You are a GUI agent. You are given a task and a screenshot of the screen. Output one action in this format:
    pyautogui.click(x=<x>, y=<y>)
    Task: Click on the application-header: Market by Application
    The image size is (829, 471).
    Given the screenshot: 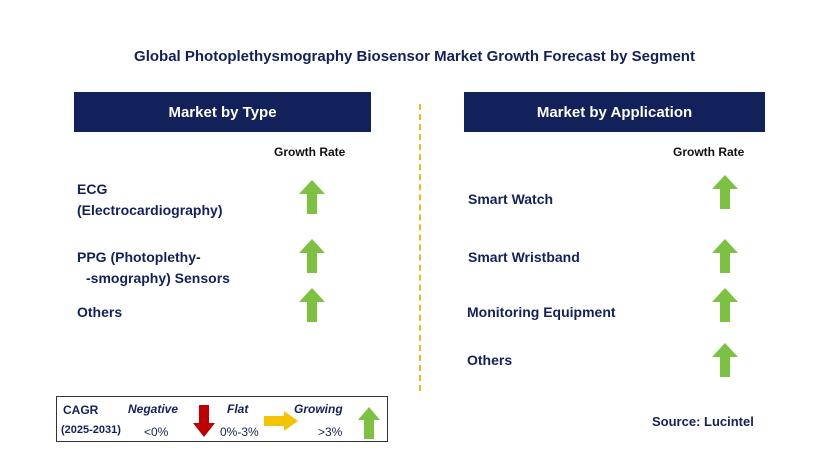 What is the action you would take?
    pyautogui.click(x=614, y=112)
    